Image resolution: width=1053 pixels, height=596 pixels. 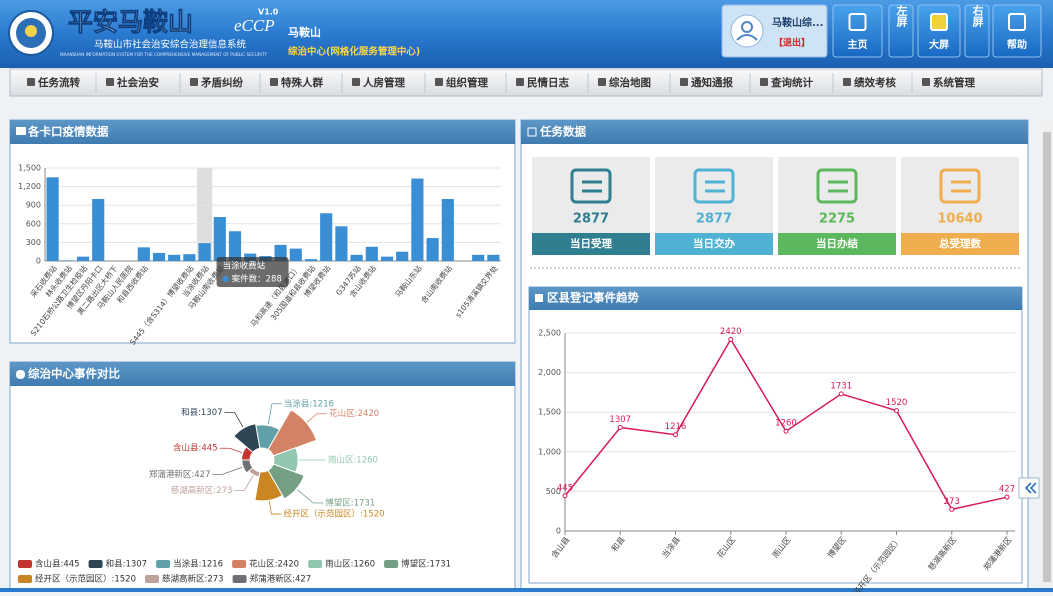 What do you see at coordinates (193, 579) in the screenshot?
I see `legend-label: 慈湖高新区:273` at bounding box center [193, 579].